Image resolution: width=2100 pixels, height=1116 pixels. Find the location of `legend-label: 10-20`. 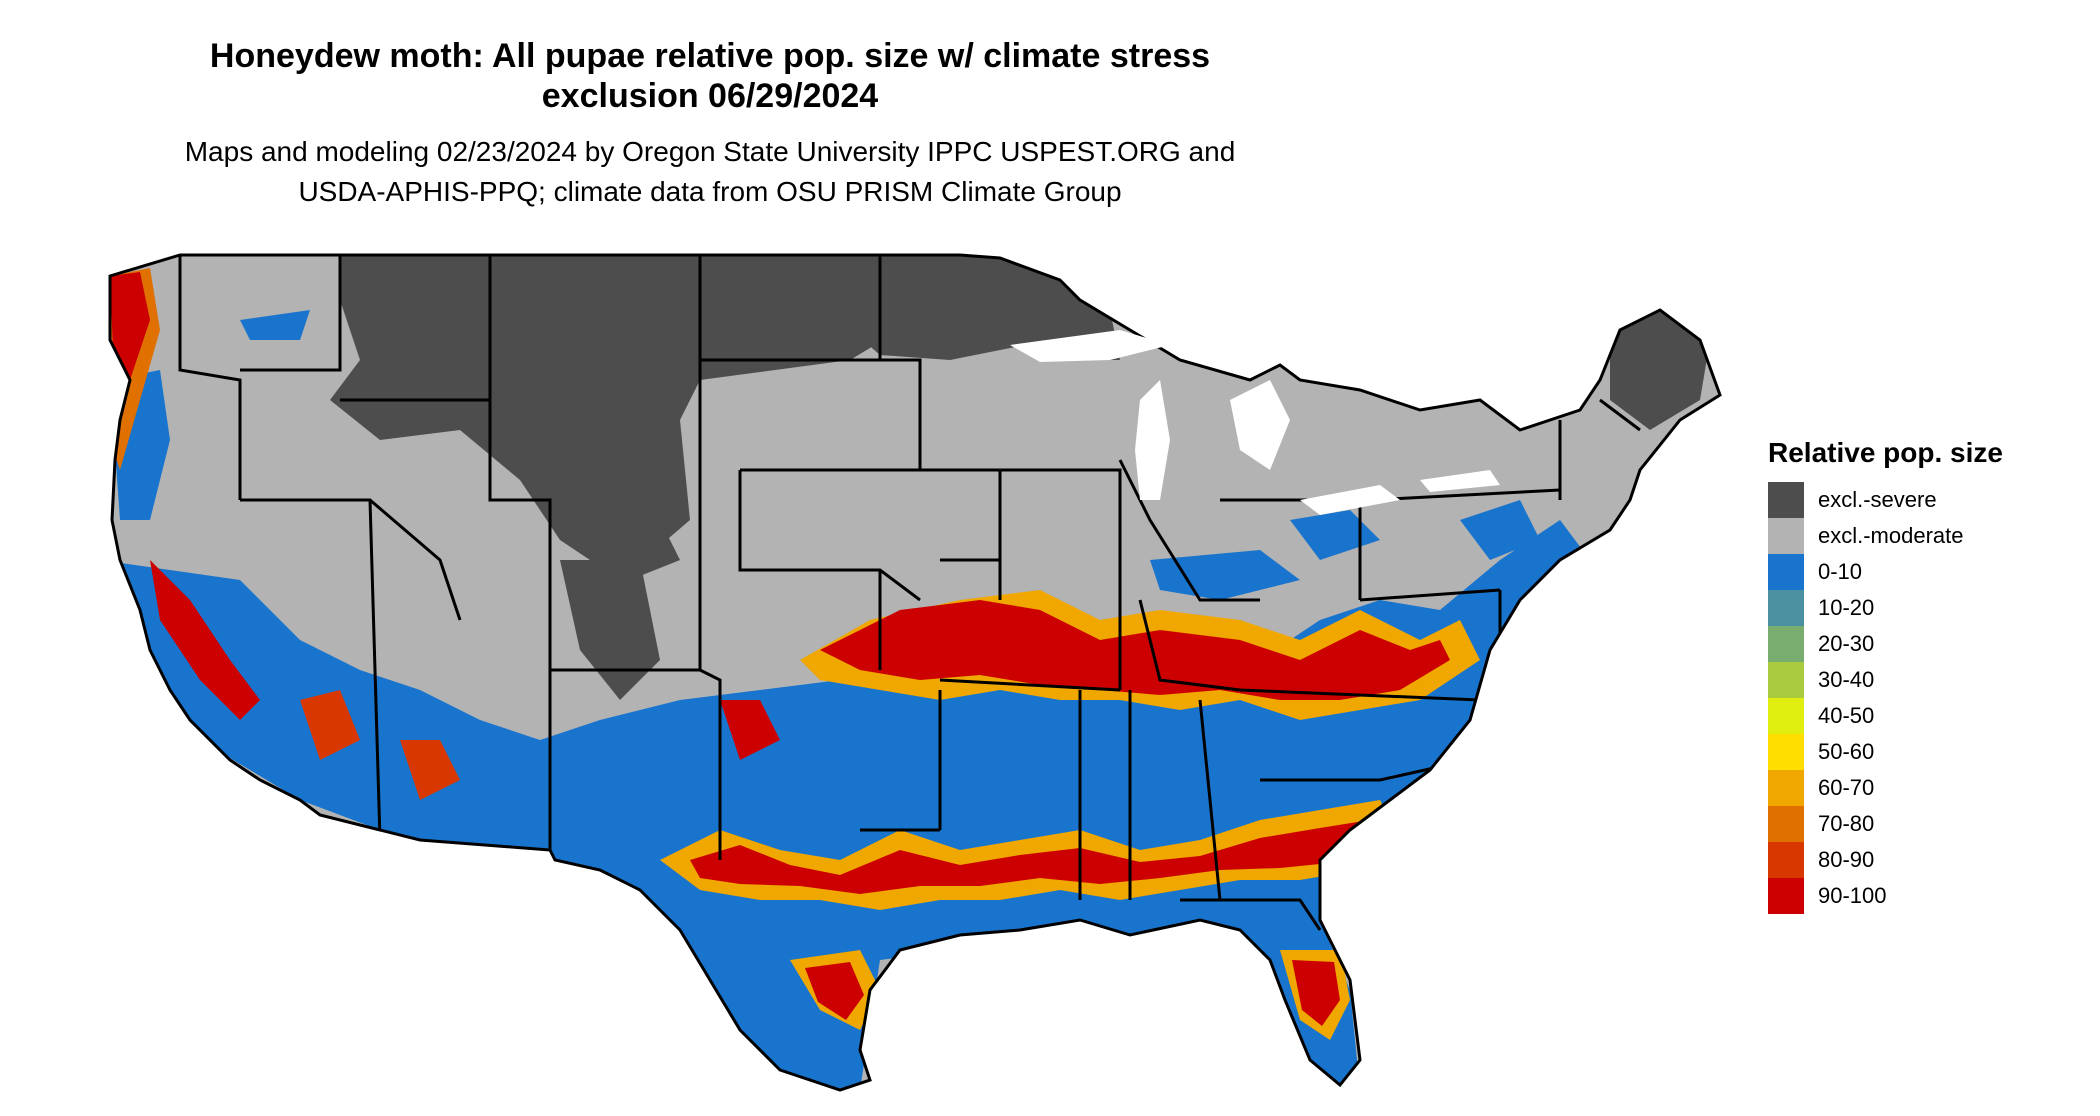

legend-label: 10-20 is located at coordinates (1846, 607).